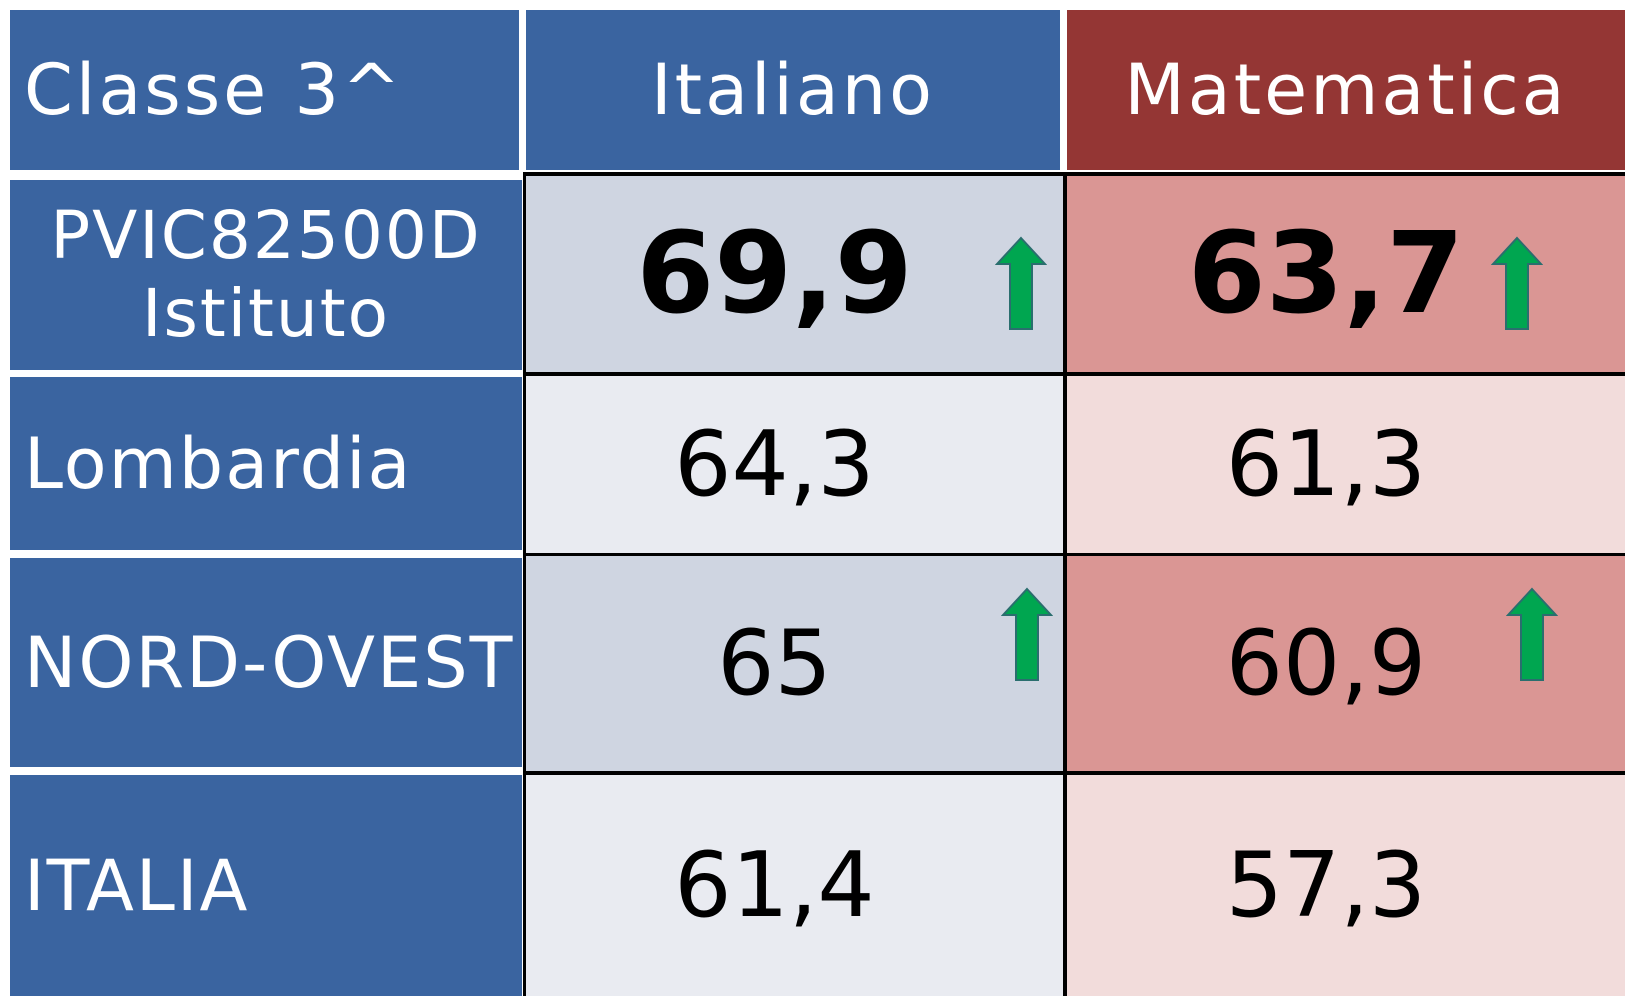 Image resolution: width=1625 pixels, height=996 pixels. I want to click on value-cell: 69,9, so click(794, 274).